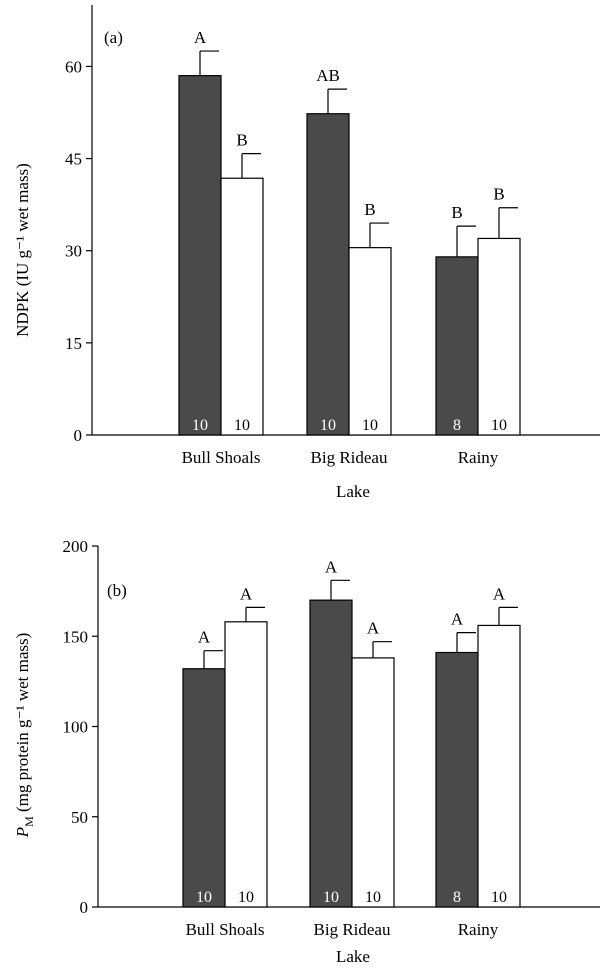  I want to click on n-label-a-s1-c0: 10, so click(242, 425).